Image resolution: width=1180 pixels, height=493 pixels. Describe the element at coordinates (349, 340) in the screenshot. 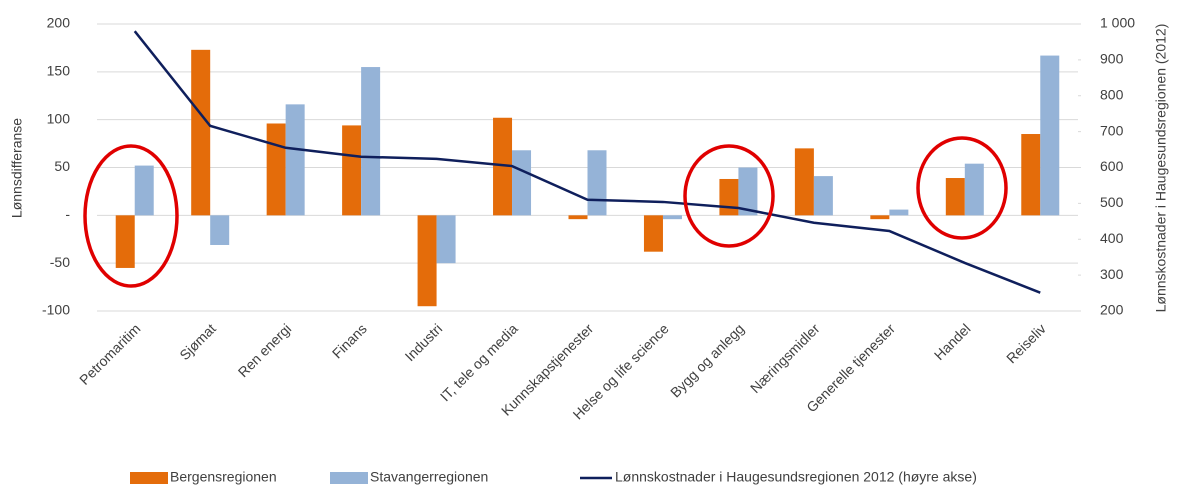

I see `x-tick-label: Finans` at that location.